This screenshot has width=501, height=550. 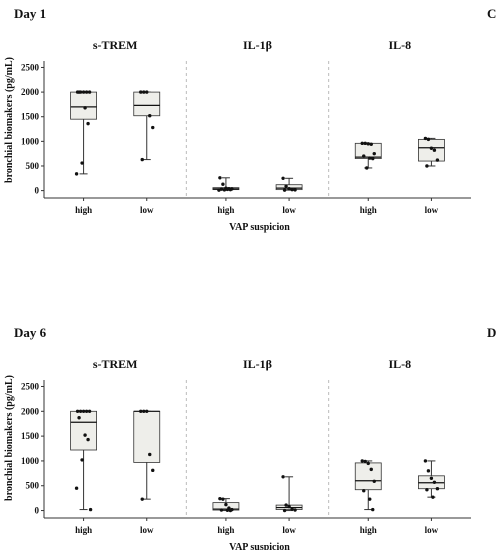 What do you see at coordinates (257, 364) in the screenshot?
I see `facet-label: IL-1β` at bounding box center [257, 364].